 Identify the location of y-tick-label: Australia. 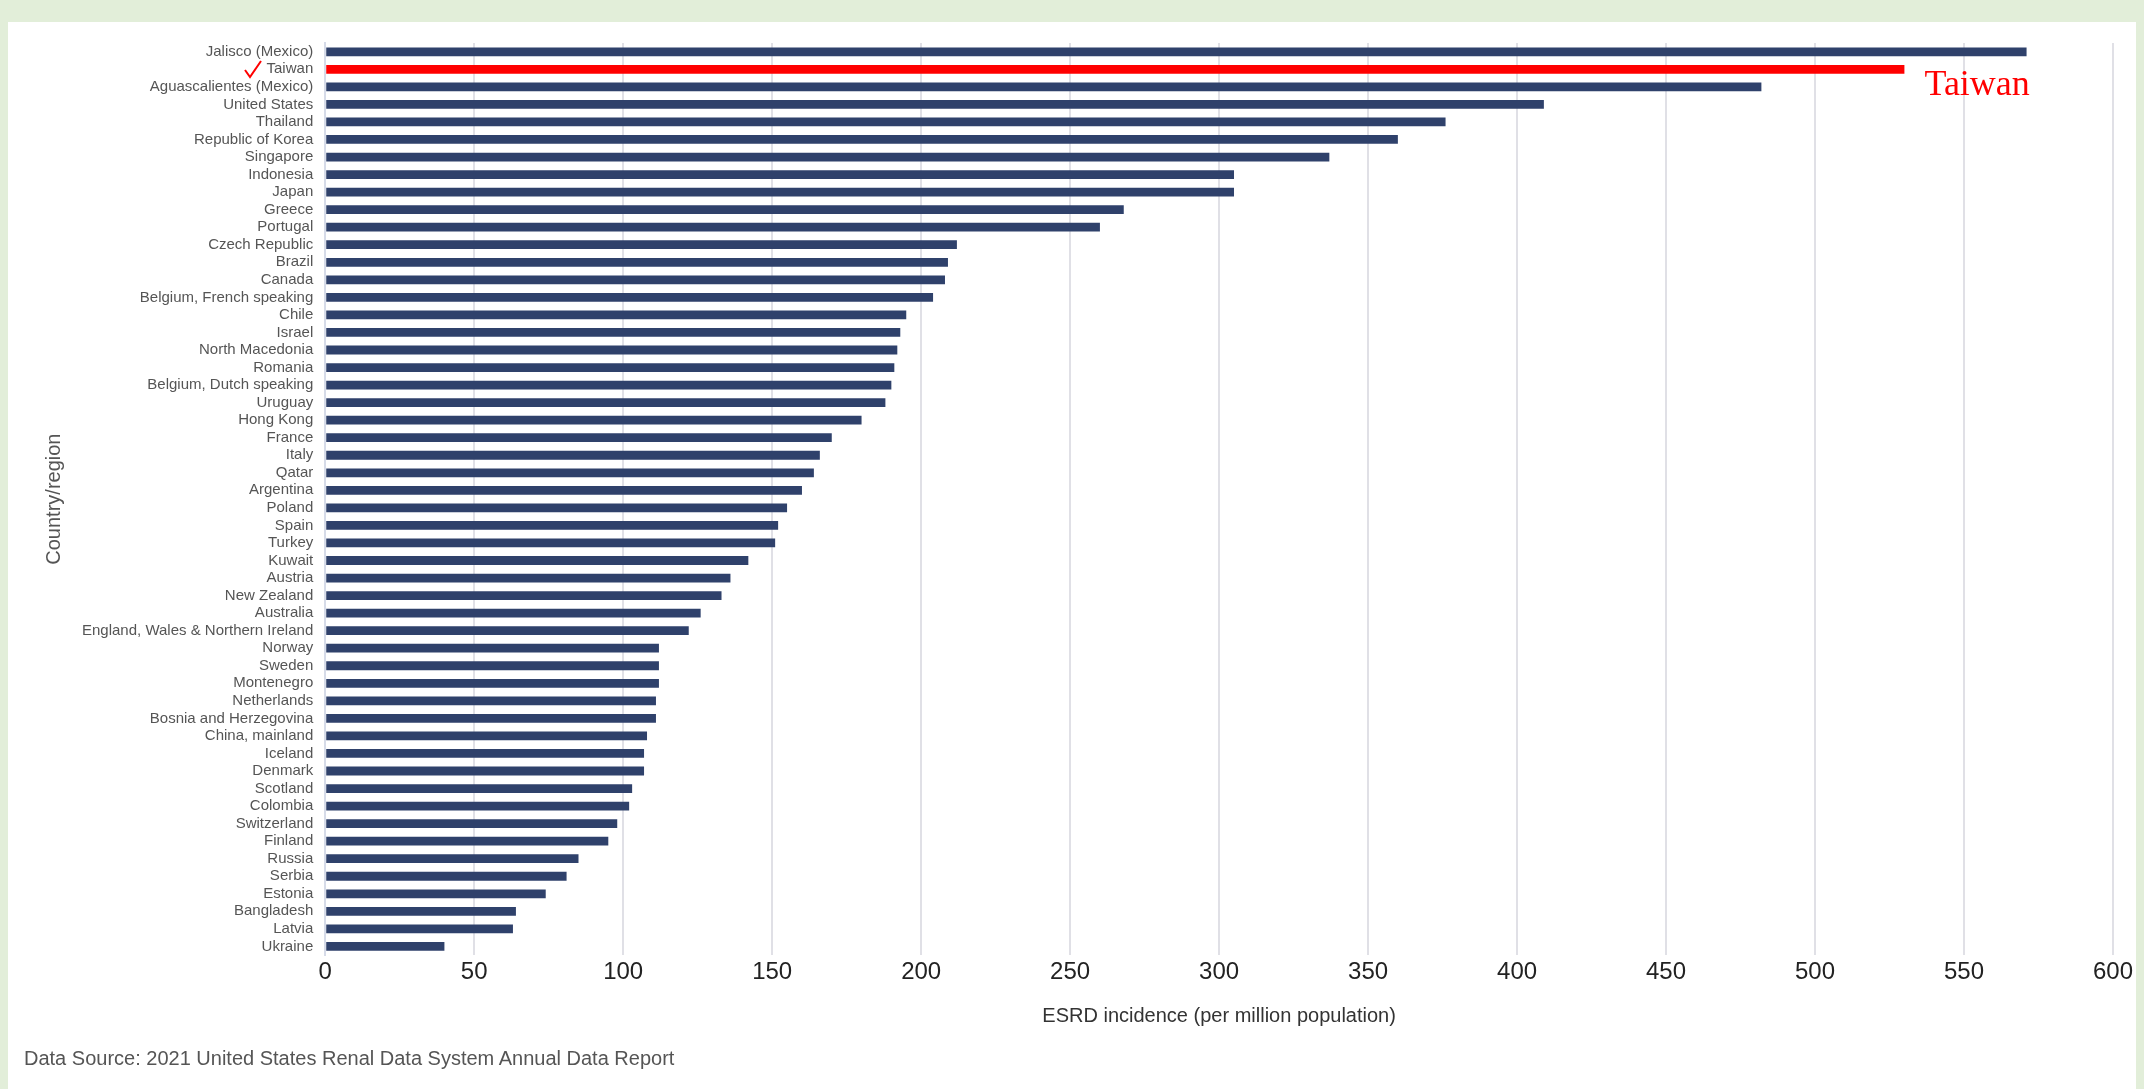
(284, 612).